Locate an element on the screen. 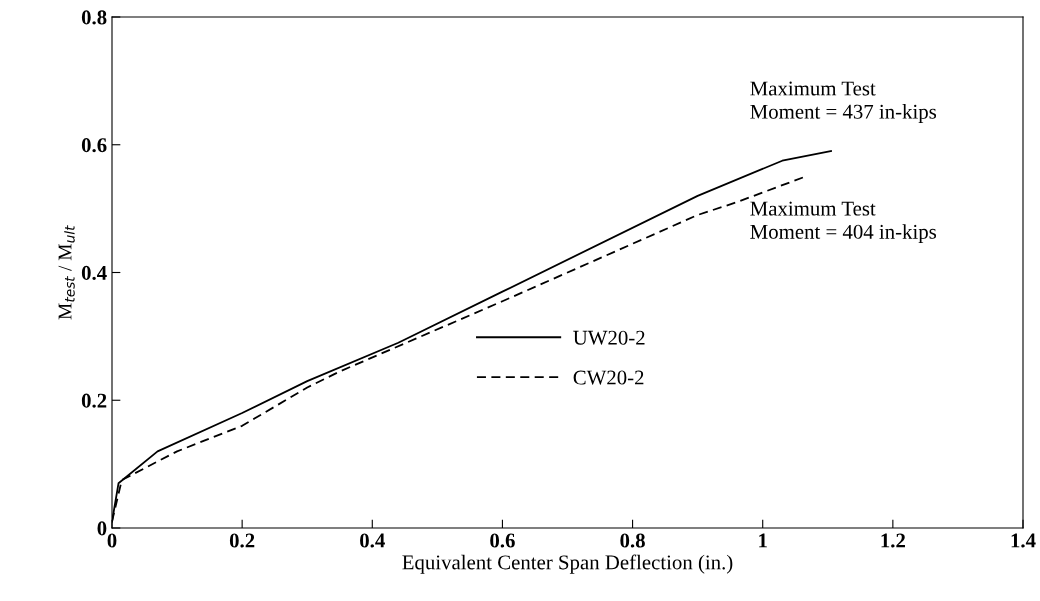 This screenshot has height=601, width=1040. annotation: Maximum Test Moment = 404 in-kips is located at coordinates (843, 222).